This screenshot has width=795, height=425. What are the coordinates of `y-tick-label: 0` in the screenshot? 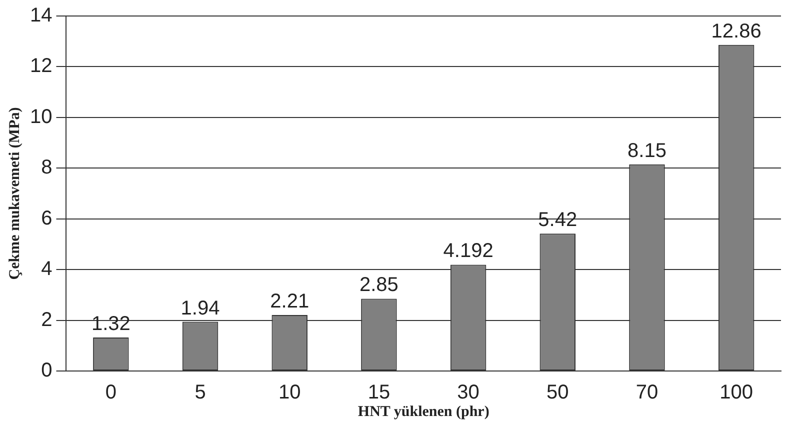 It's located at (46, 371).